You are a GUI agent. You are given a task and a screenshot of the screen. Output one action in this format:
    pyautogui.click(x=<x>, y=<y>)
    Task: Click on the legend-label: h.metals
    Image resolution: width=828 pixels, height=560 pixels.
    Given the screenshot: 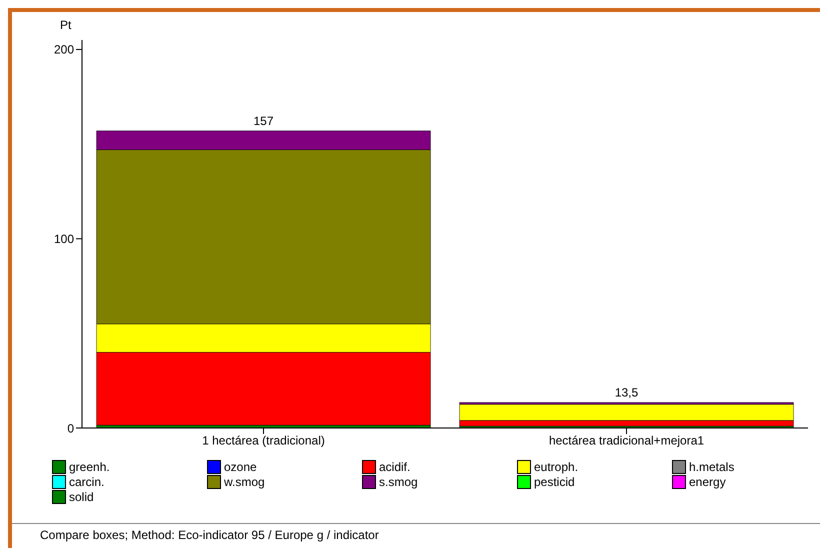 What is the action you would take?
    pyautogui.click(x=711, y=467)
    